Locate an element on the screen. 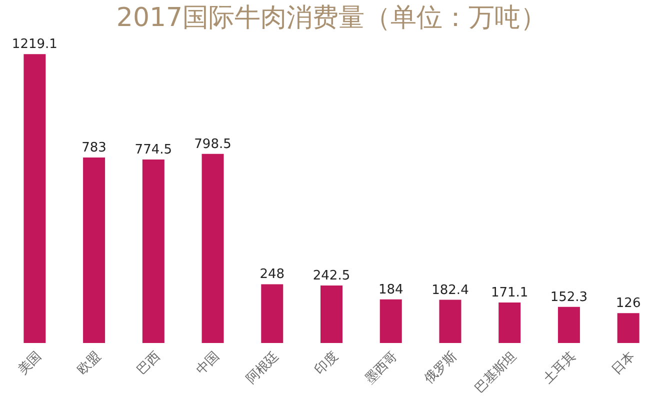 Image resolution: width=663 pixels, height=400 pixels. x-tick-label: 日本 is located at coordinates (623, 363).